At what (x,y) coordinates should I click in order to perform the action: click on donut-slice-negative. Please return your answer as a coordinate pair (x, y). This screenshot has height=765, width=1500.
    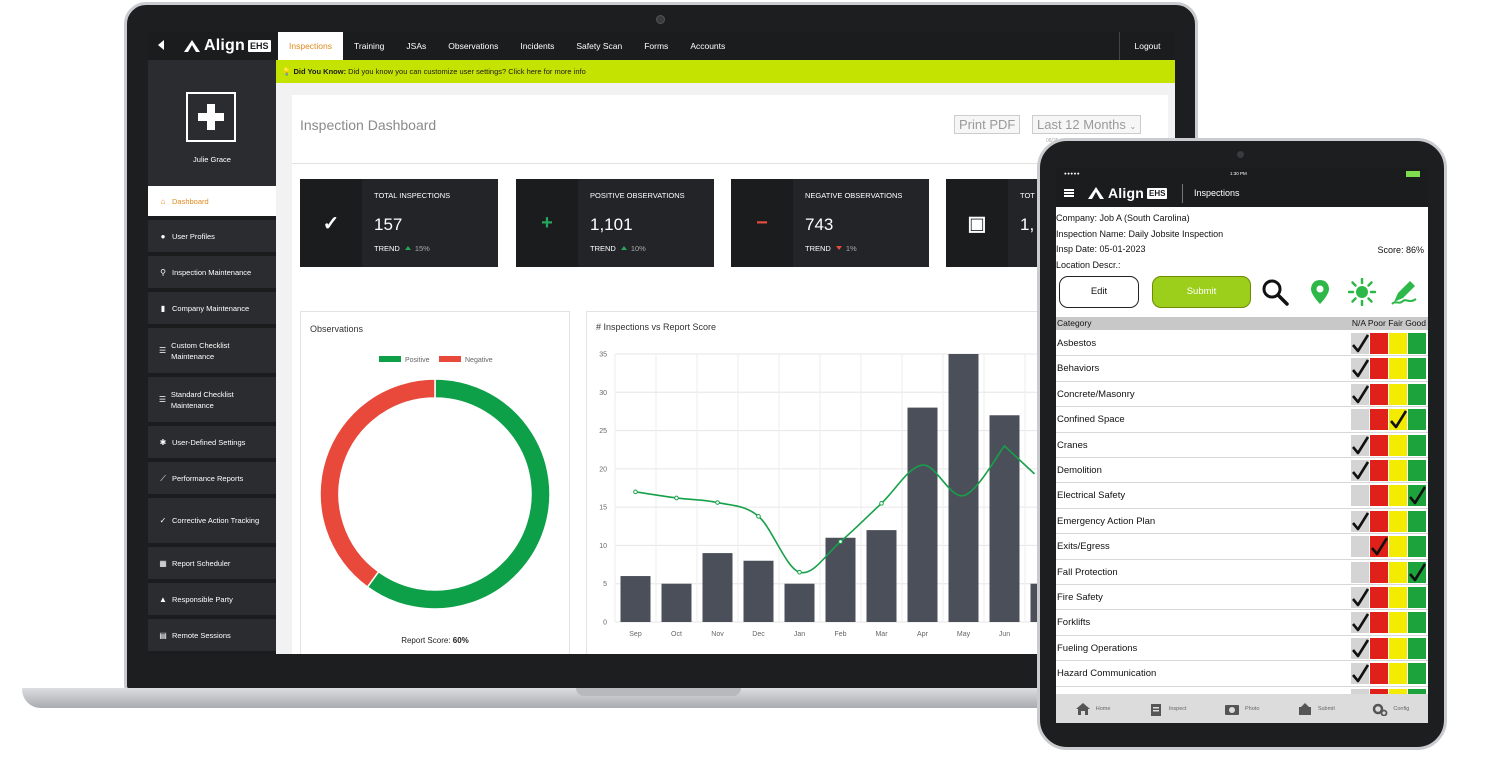
    Looking at the image, I should click on (377, 483).